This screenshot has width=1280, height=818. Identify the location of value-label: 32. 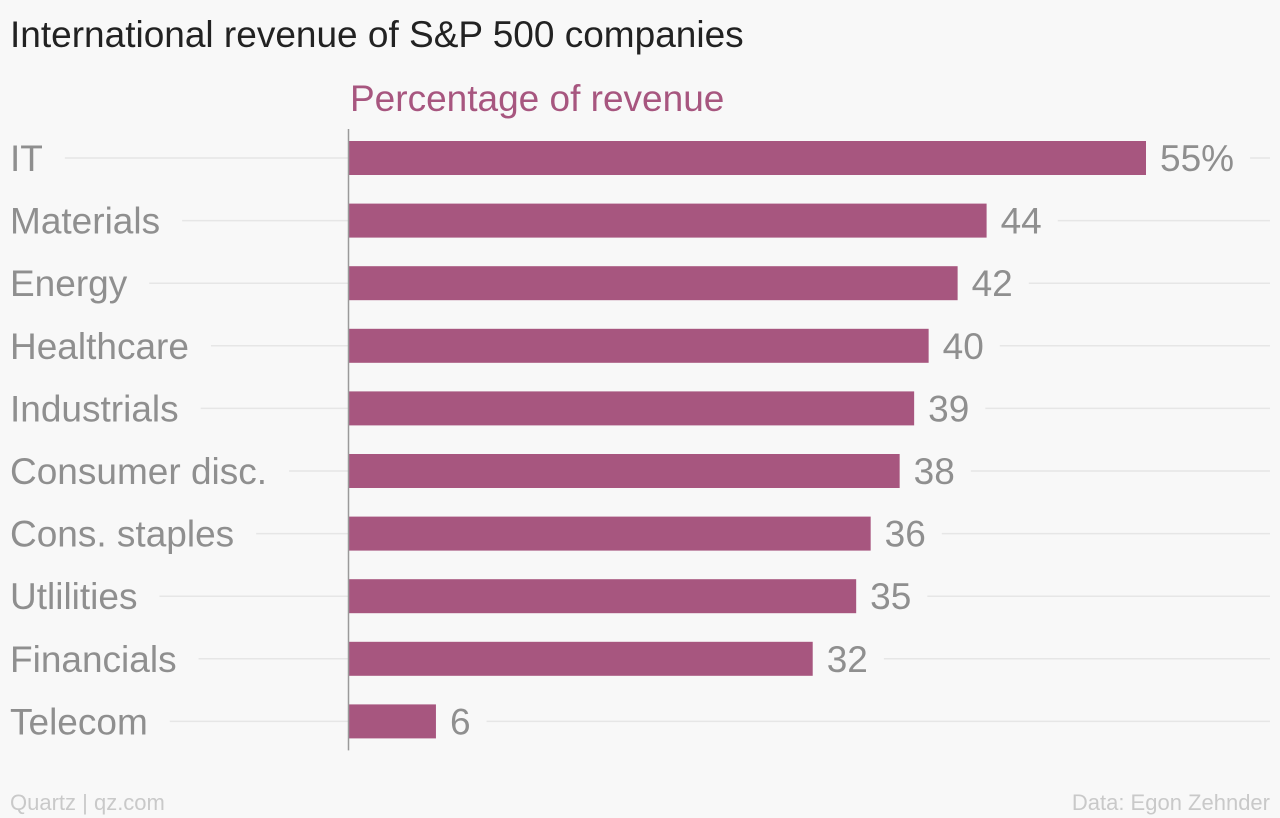
(847, 659).